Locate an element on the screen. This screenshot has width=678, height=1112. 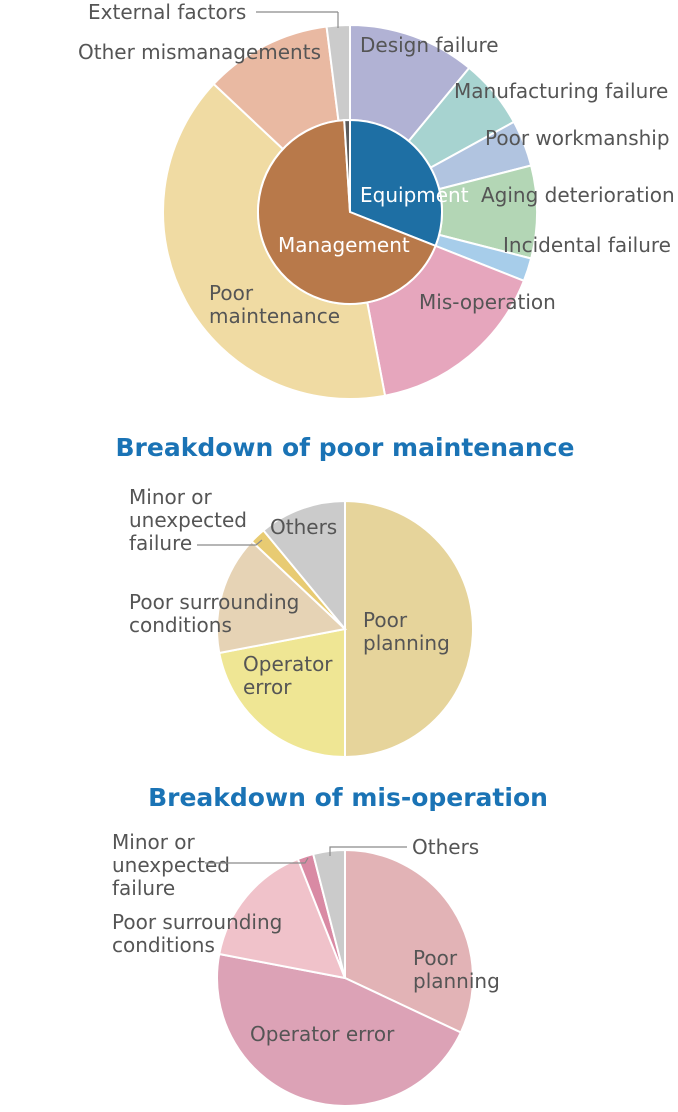
slice-management is located at coordinates (347, 212).